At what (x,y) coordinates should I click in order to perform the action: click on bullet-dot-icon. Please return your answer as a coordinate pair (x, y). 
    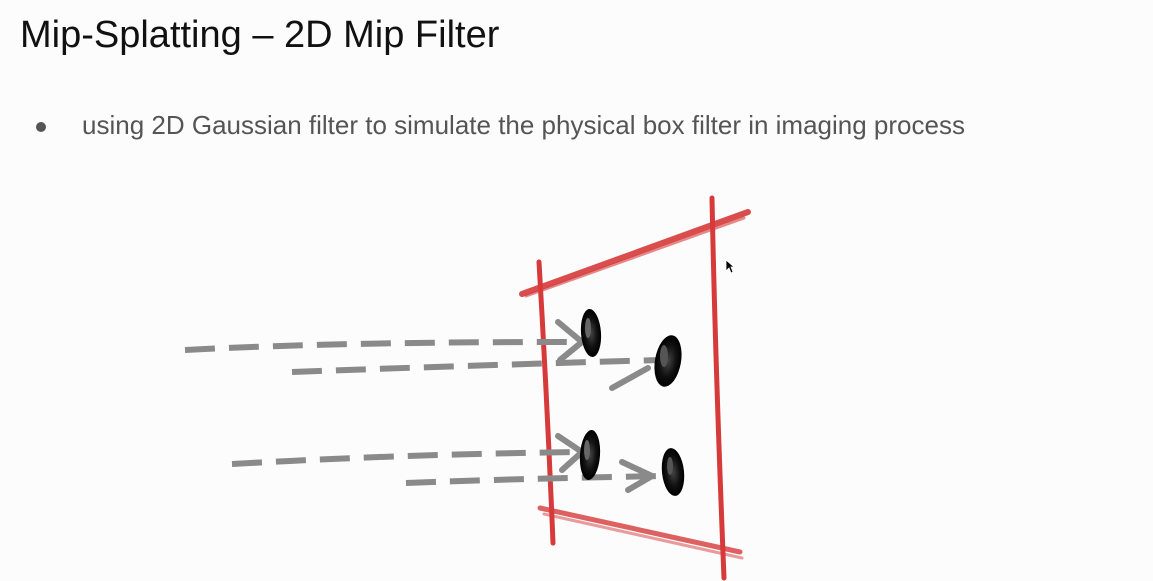
    Looking at the image, I should click on (41, 126).